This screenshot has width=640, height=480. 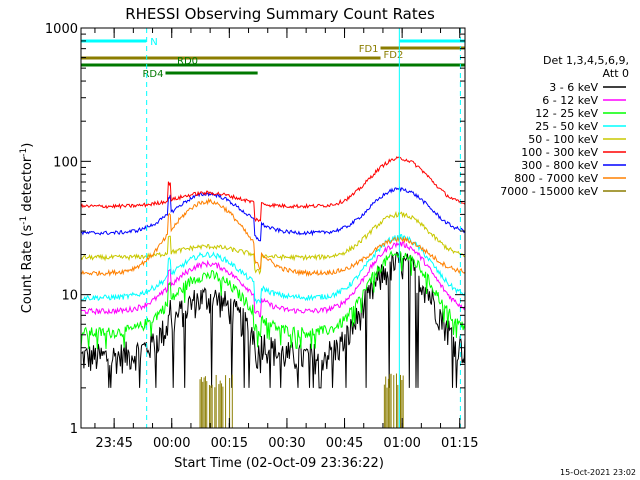 I want to click on y-label-part1: Count Rate (s, so click(x=27, y=269).